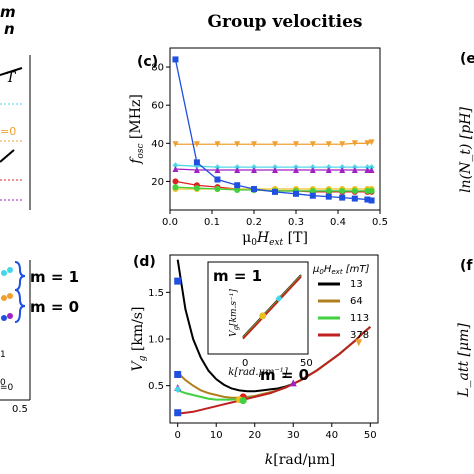  What do you see at coordinates (466, 150) in the screenshot?
I see `right-ylabel-top: ln(N_t) [pH]` at bounding box center [466, 150].